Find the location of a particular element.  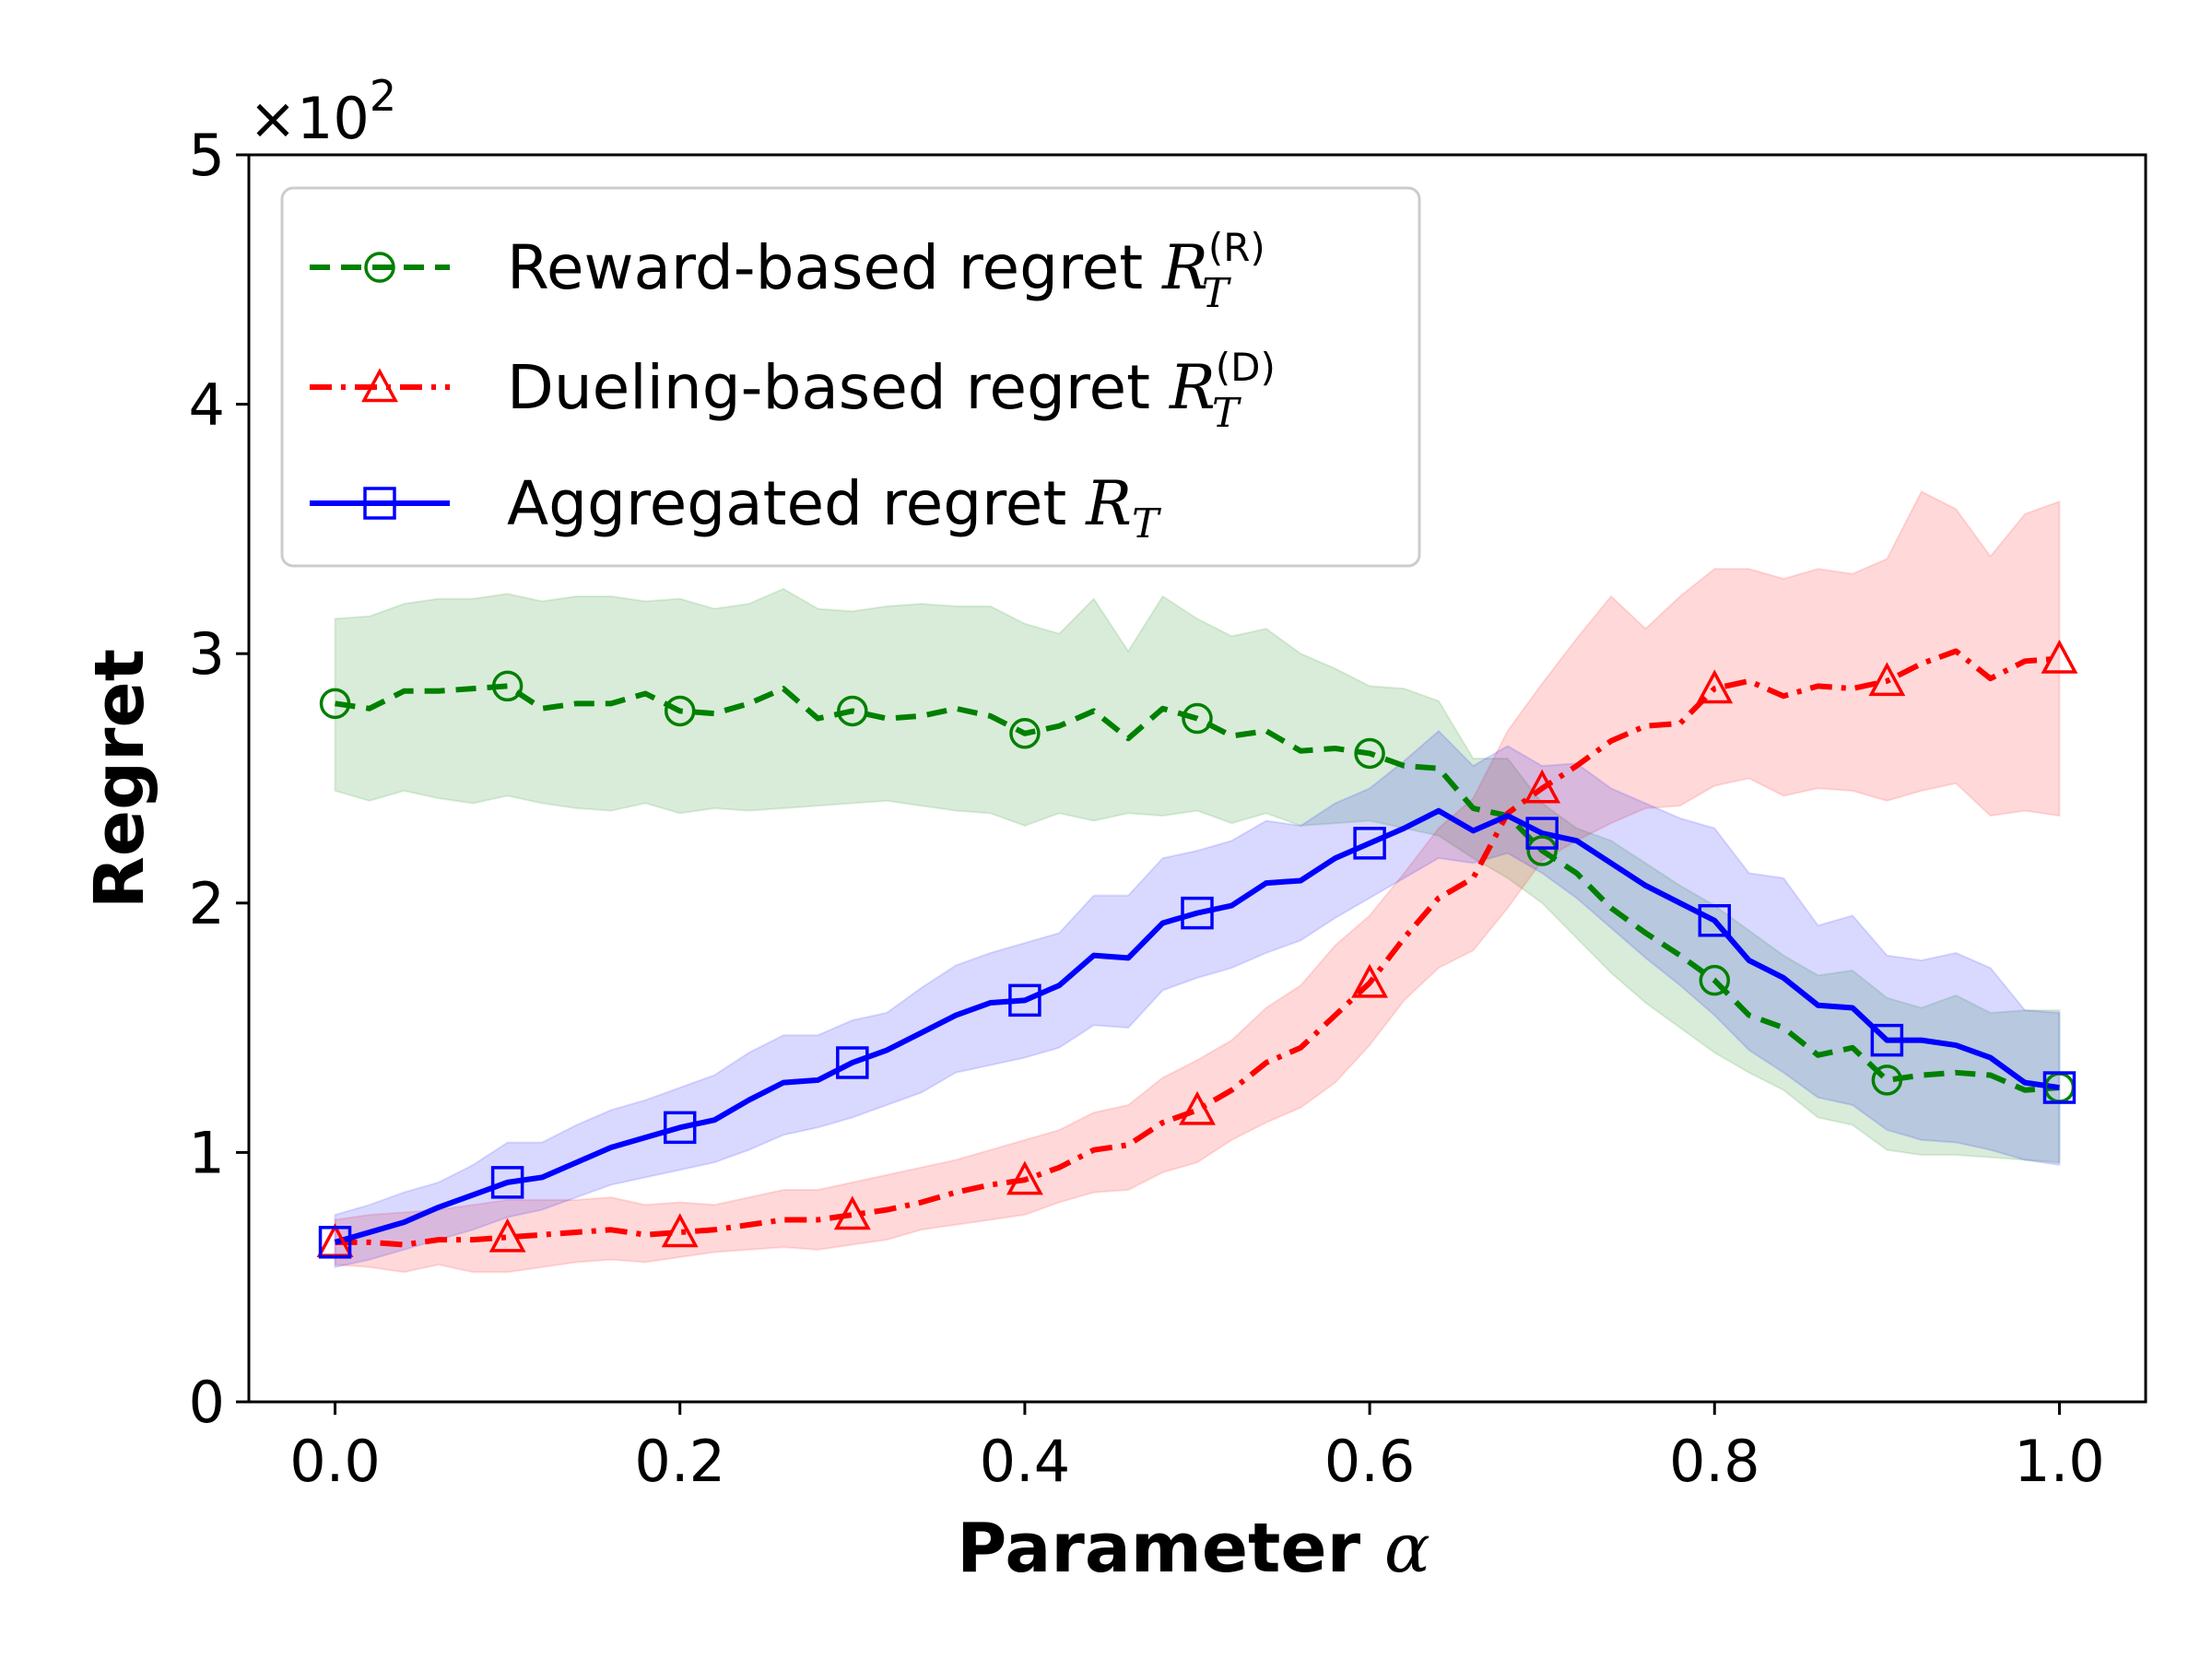

dueling-based-regret-legend-label: Dueling-based regret R(D) T is located at coordinates (891, 391).